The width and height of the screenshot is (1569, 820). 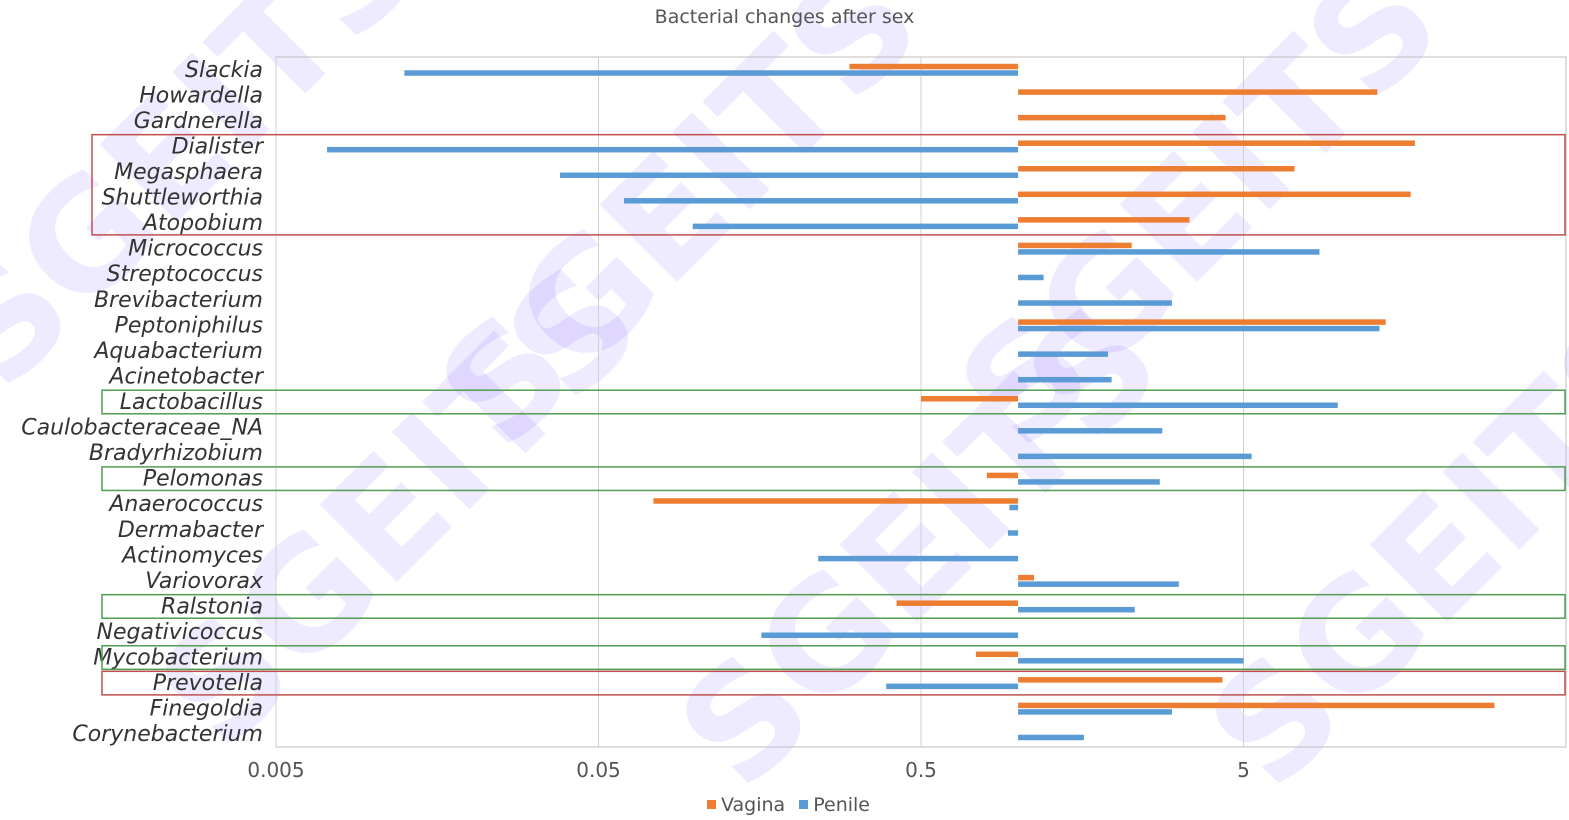 What do you see at coordinates (198, 121) in the screenshot?
I see `category-label: Gardnerella` at bounding box center [198, 121].